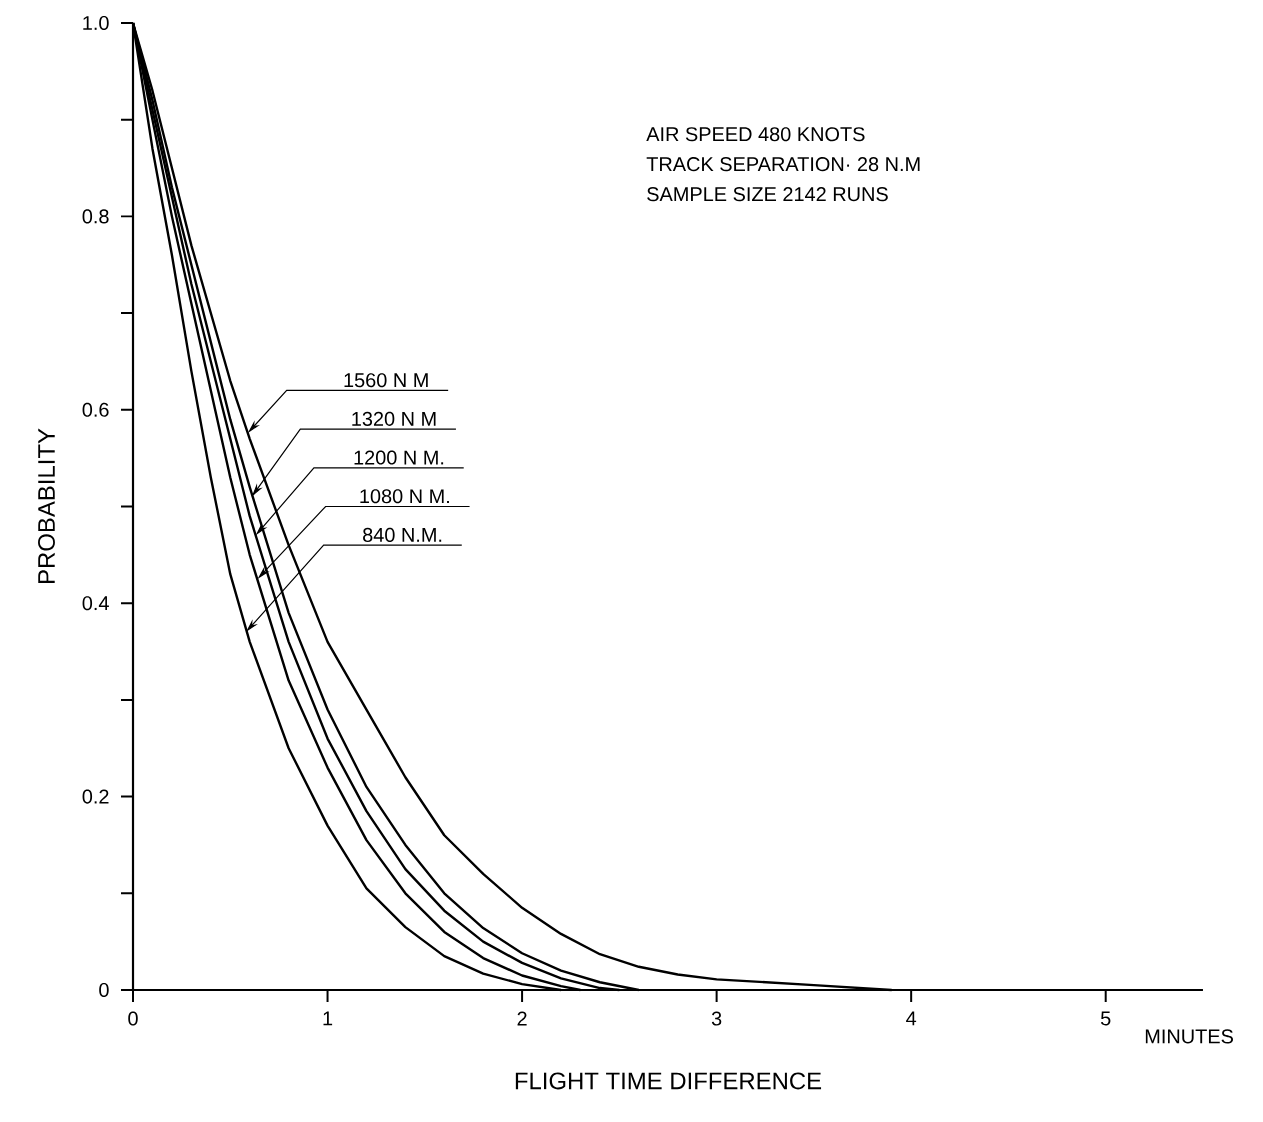 Image resolution: width=1263 pixels, height=1122 pixels. Describe the element at coordinates (1189, 1036) in the screenshot. I see `text: MINUTES` at that location.